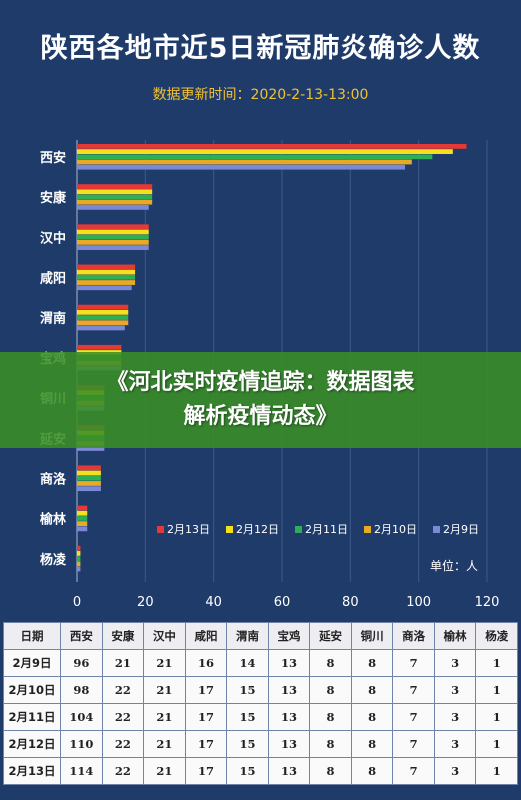 This screenshot has height=800, width=521. Describe the element at coordinates (145, 602) in the screenshot. I see `x-tick-label: 20` at that location.